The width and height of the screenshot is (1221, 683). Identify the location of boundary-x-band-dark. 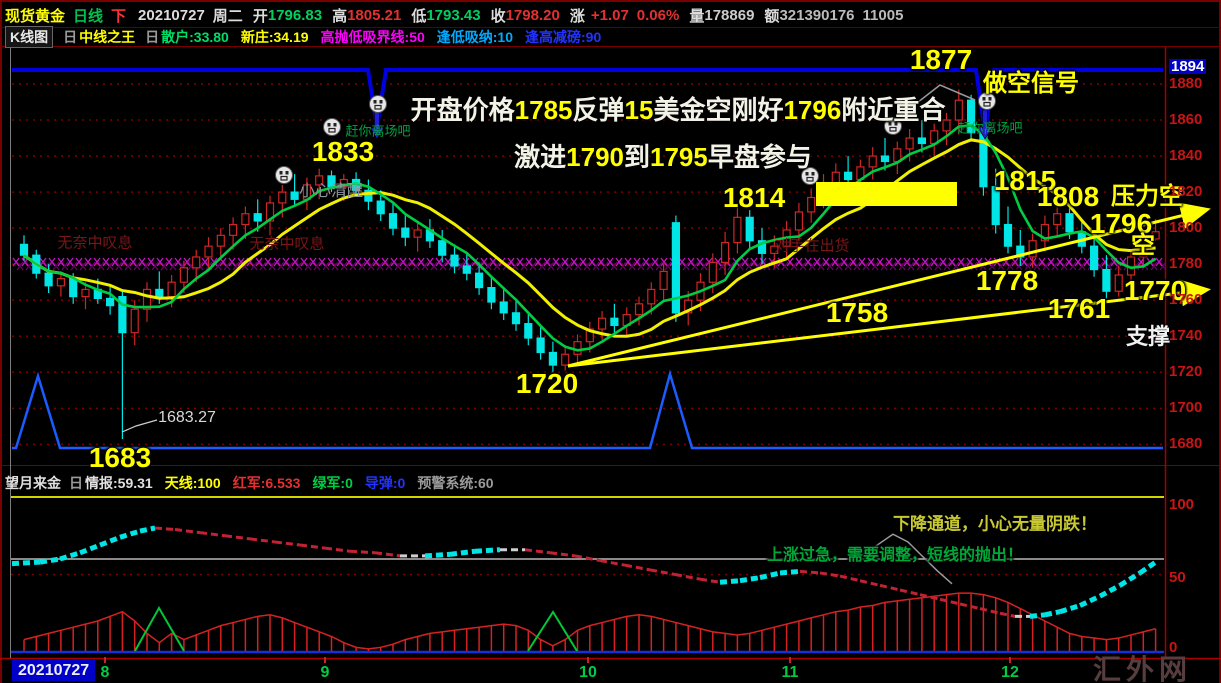
(591, 266).